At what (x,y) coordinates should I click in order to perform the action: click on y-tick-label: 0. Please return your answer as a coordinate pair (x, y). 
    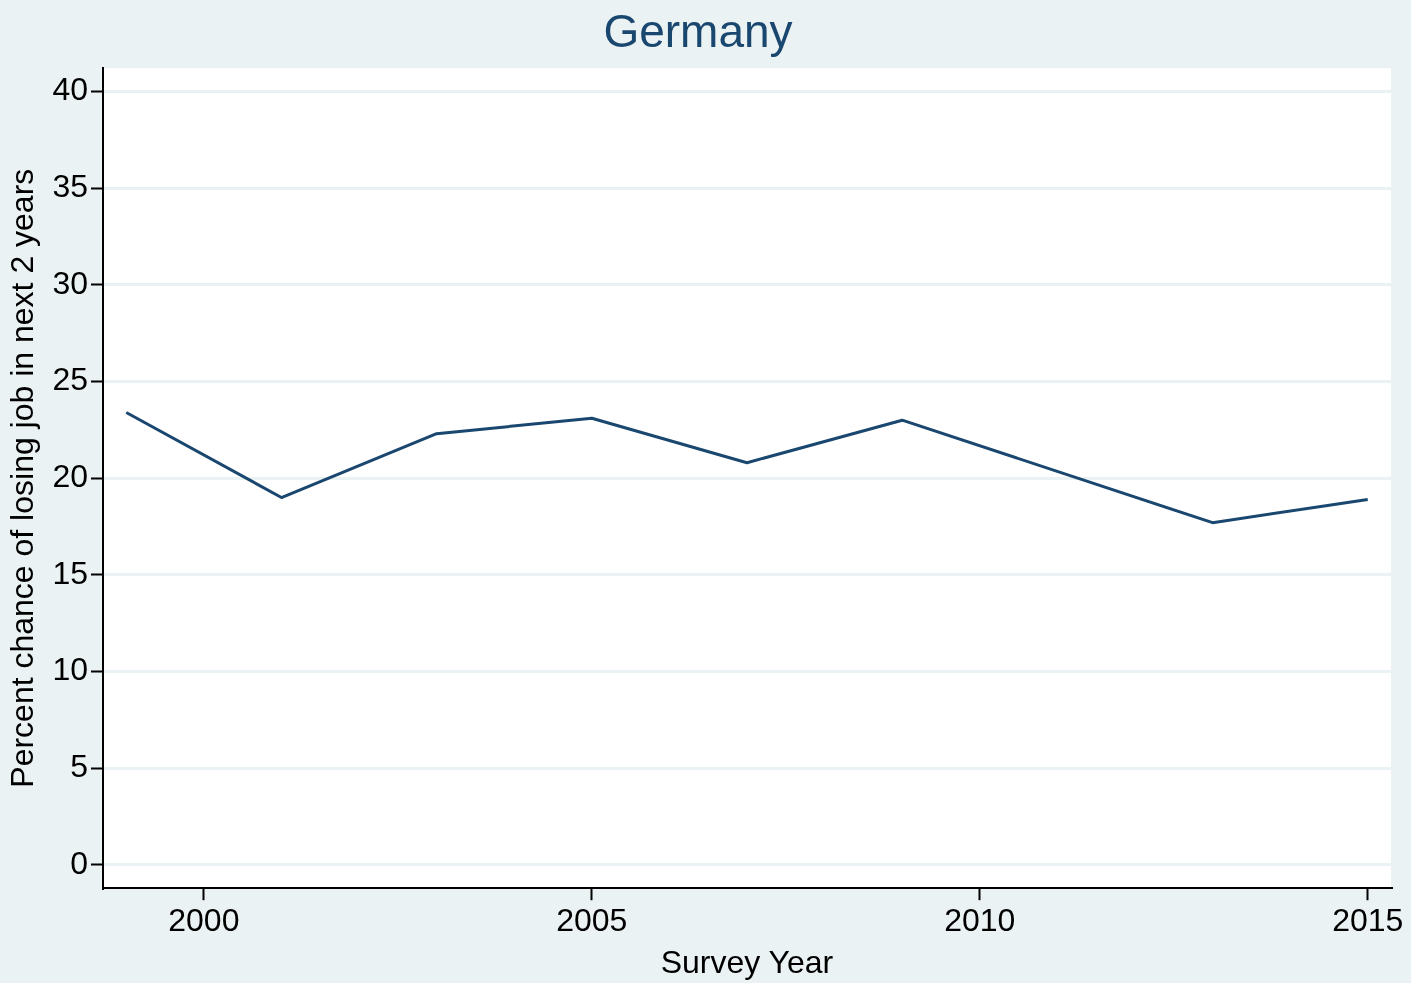
    Looking at the image, I should click on (79, 862).